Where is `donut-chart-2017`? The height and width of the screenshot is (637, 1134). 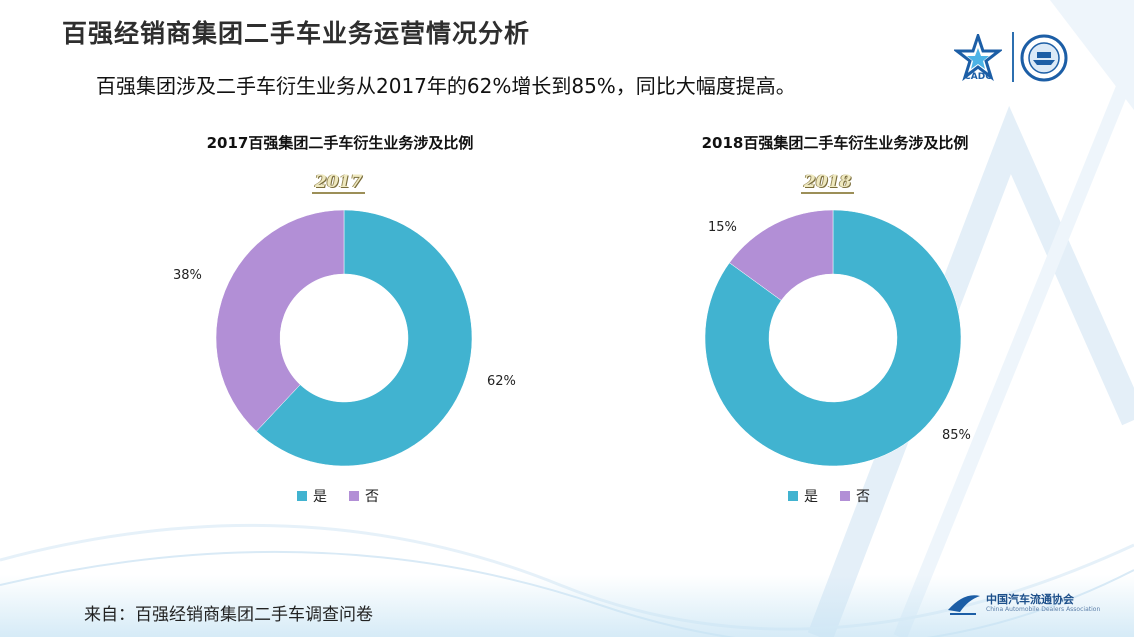 donut-chart-2017 is located at coordinates (344, 338).